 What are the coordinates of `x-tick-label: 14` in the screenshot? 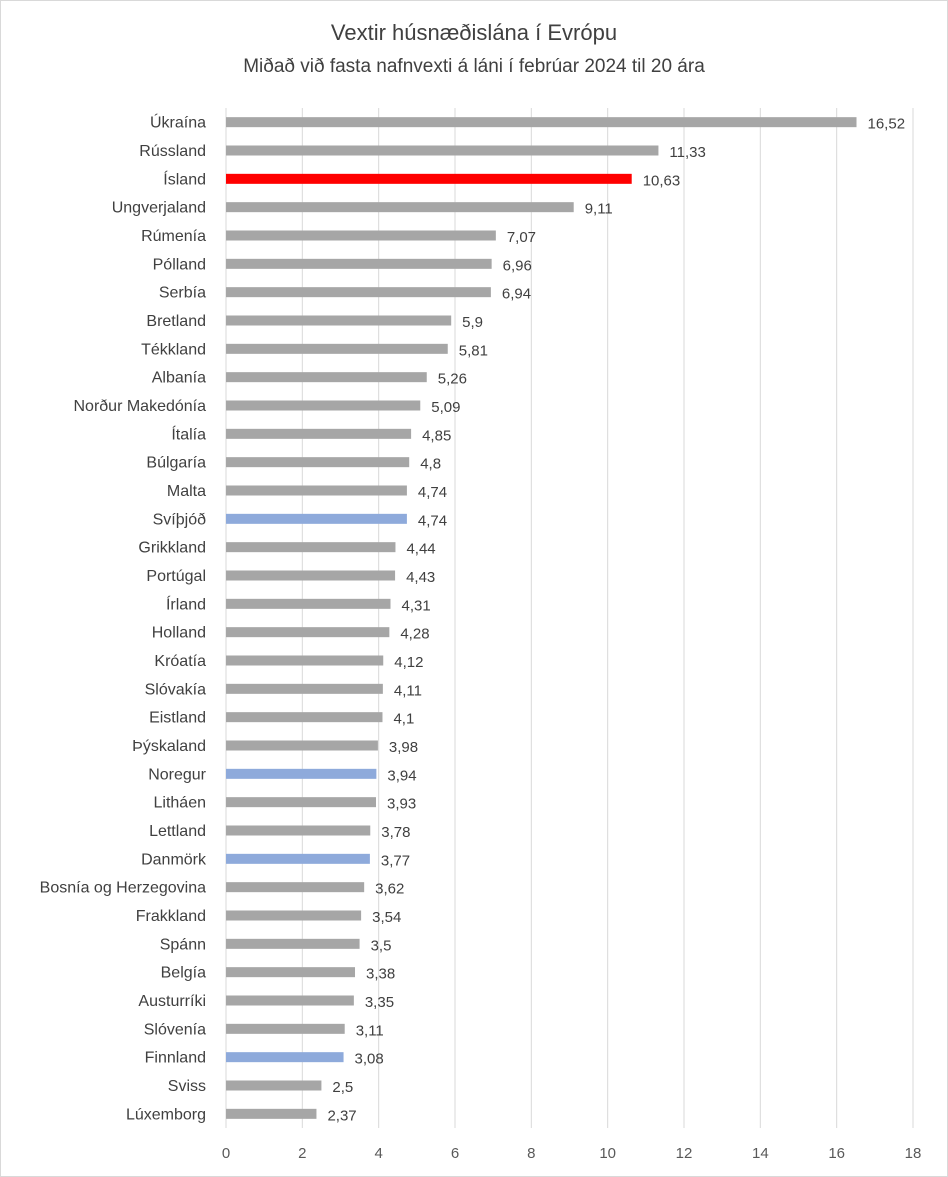 It's located at (760, 1153).